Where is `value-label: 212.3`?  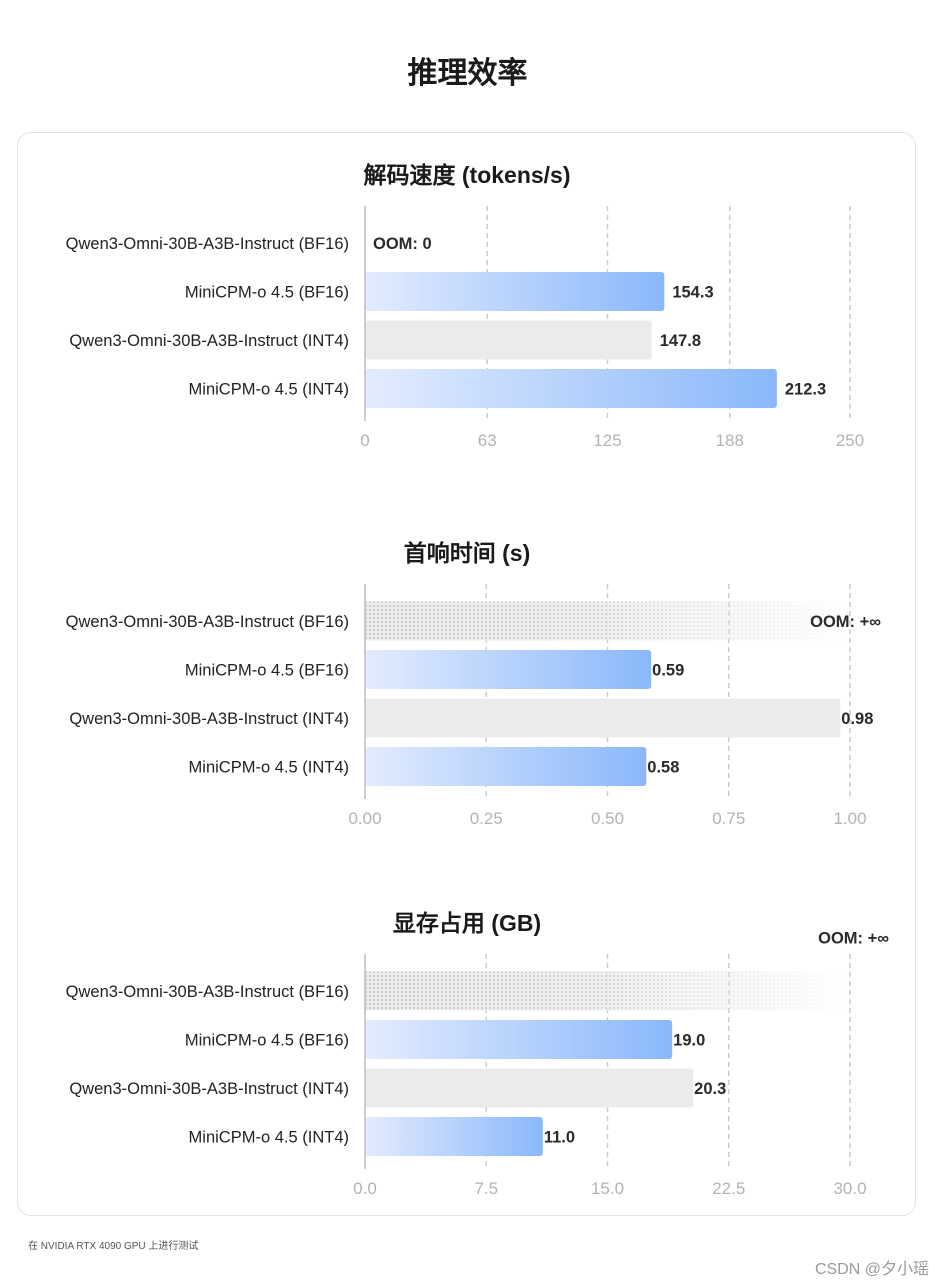
value-label: 212.3 is located at coordinates (805, 390).